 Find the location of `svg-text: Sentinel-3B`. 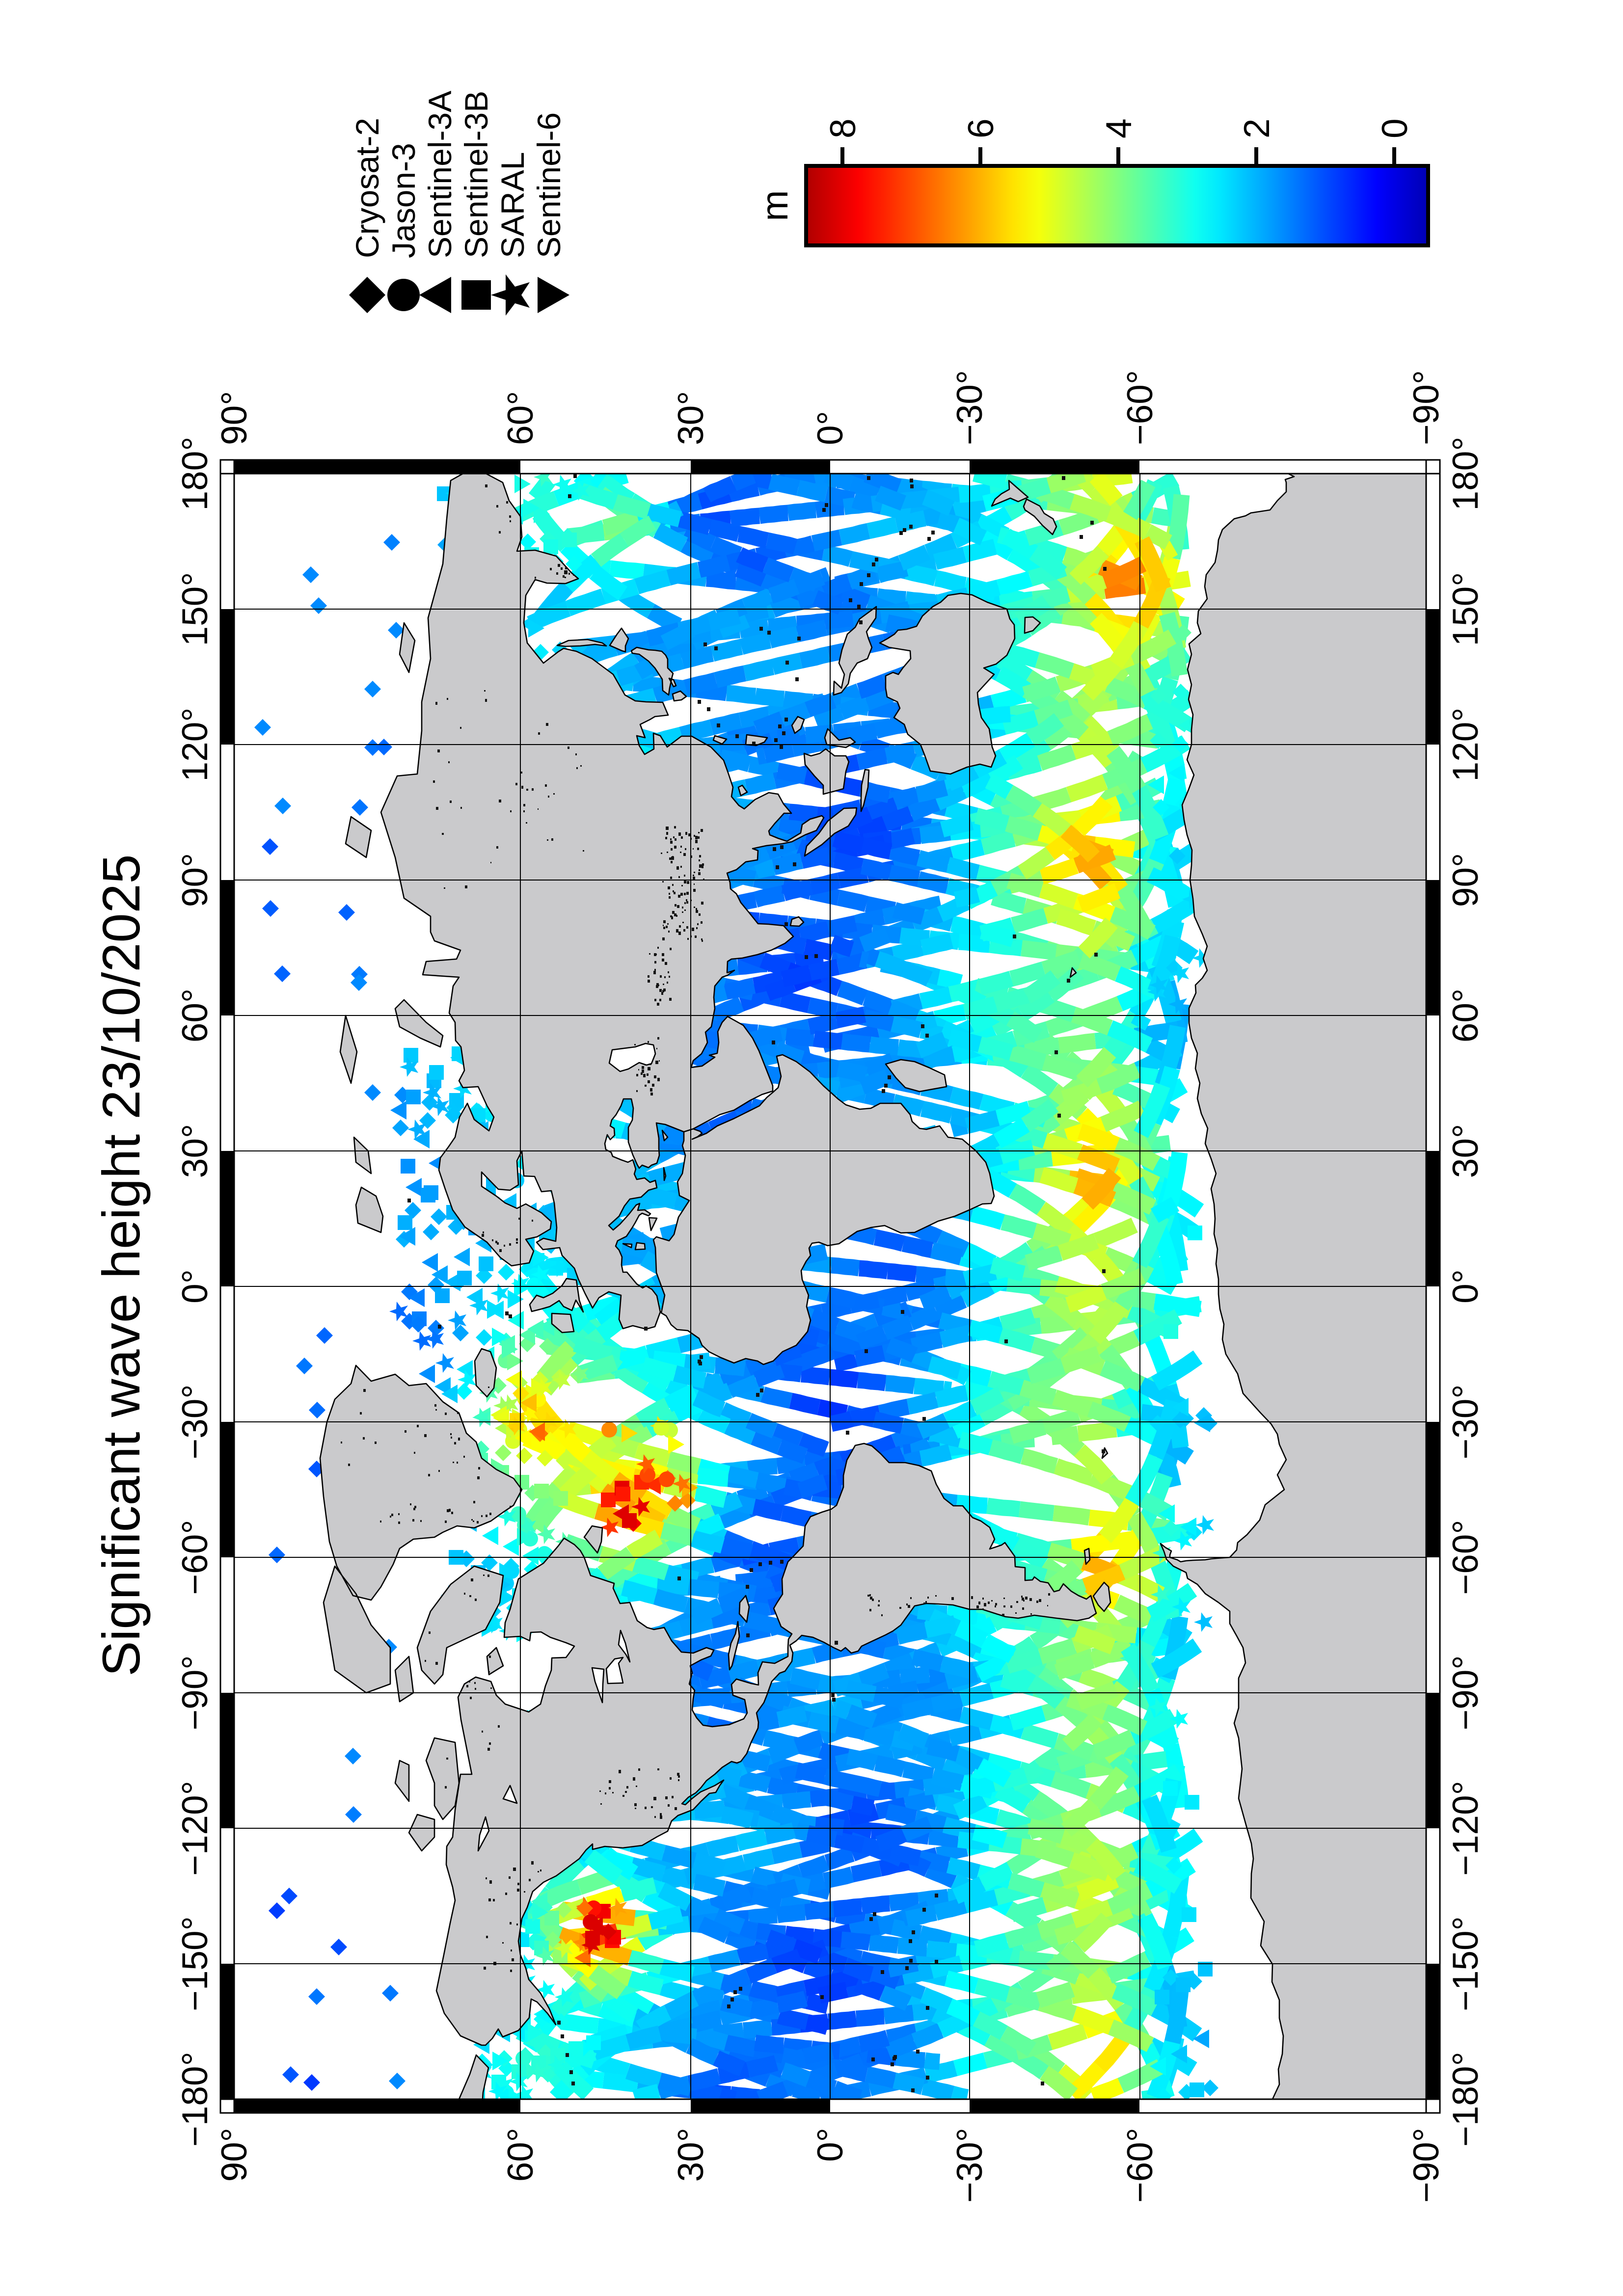

svg-text: Sentinel-3B is located at coordinates (476, 174).